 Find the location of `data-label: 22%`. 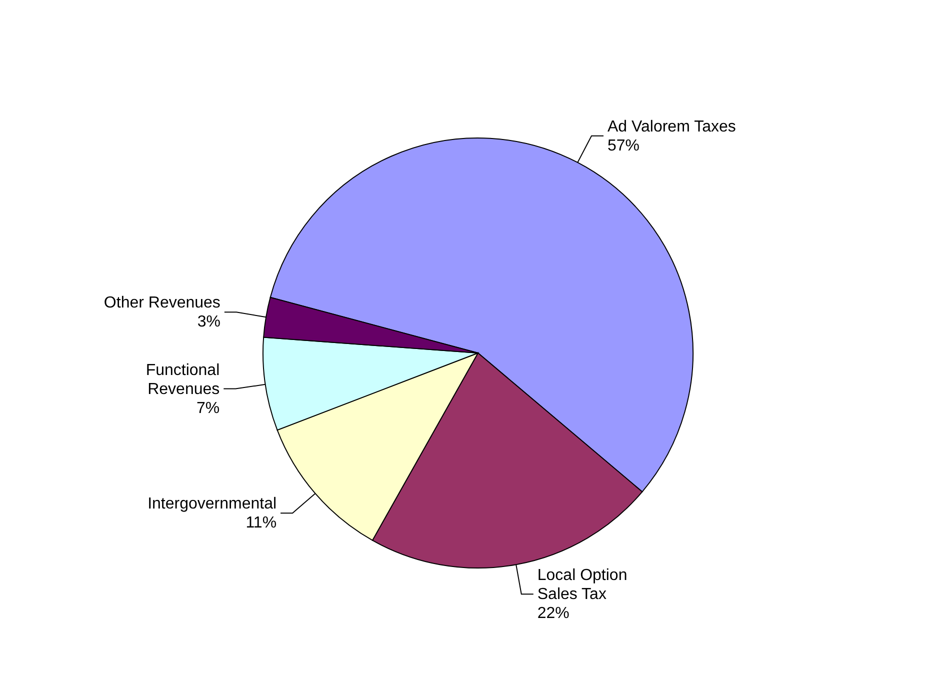

data-label: 22% is located at coordinates (553, 613).